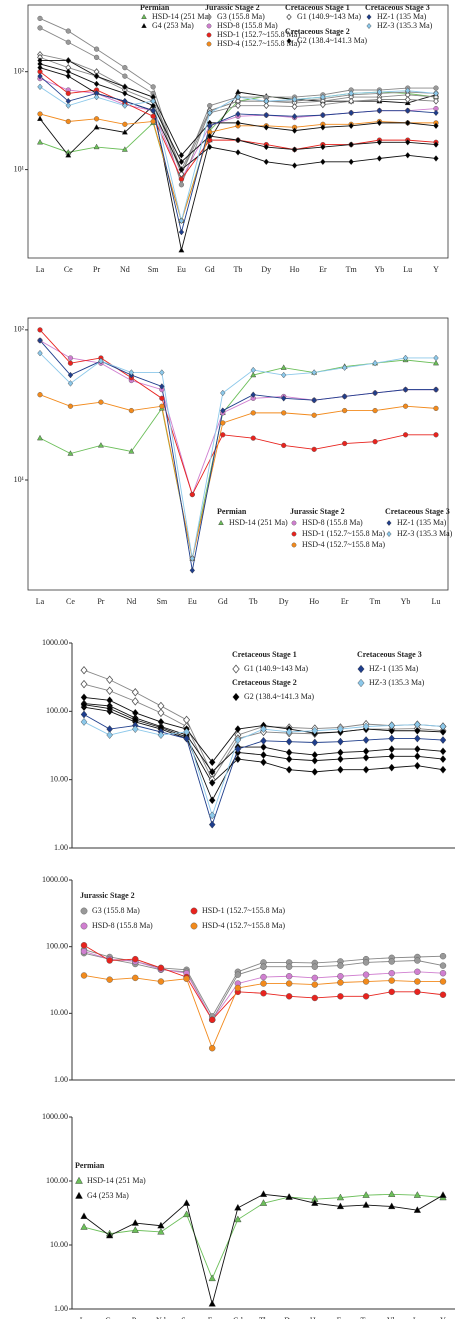 This screenshot has width=460, height=1319. What do you see at coordinates (397, 7) in the screenshot?
I see `legend-group-title: Cretaceous Stage 3` at bounding box center [397, 7].